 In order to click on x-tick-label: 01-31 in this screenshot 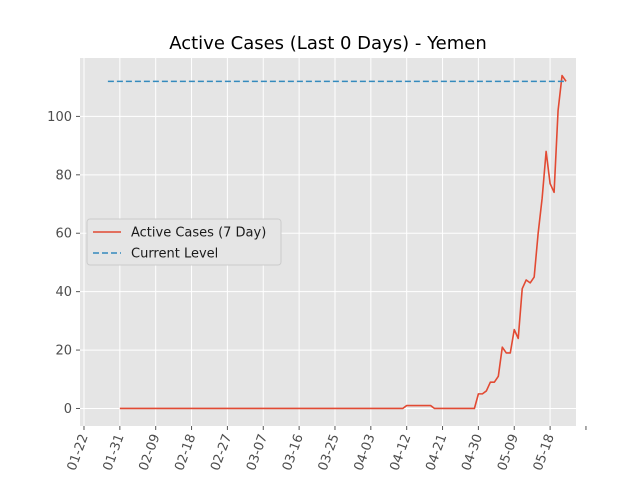, I will do `click(114, 452)`.